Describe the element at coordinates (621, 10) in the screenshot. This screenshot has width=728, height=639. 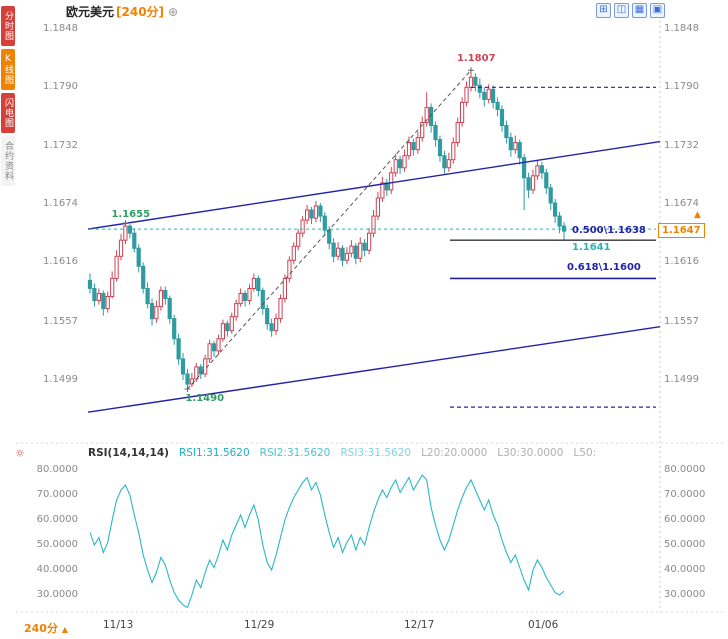
I see `layout-split-icon: ◫` at that location.